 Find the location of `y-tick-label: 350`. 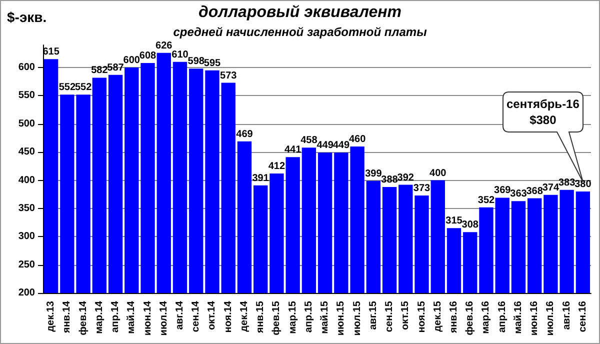

y-tick-label: 350 is located at coordinates (27, 208).